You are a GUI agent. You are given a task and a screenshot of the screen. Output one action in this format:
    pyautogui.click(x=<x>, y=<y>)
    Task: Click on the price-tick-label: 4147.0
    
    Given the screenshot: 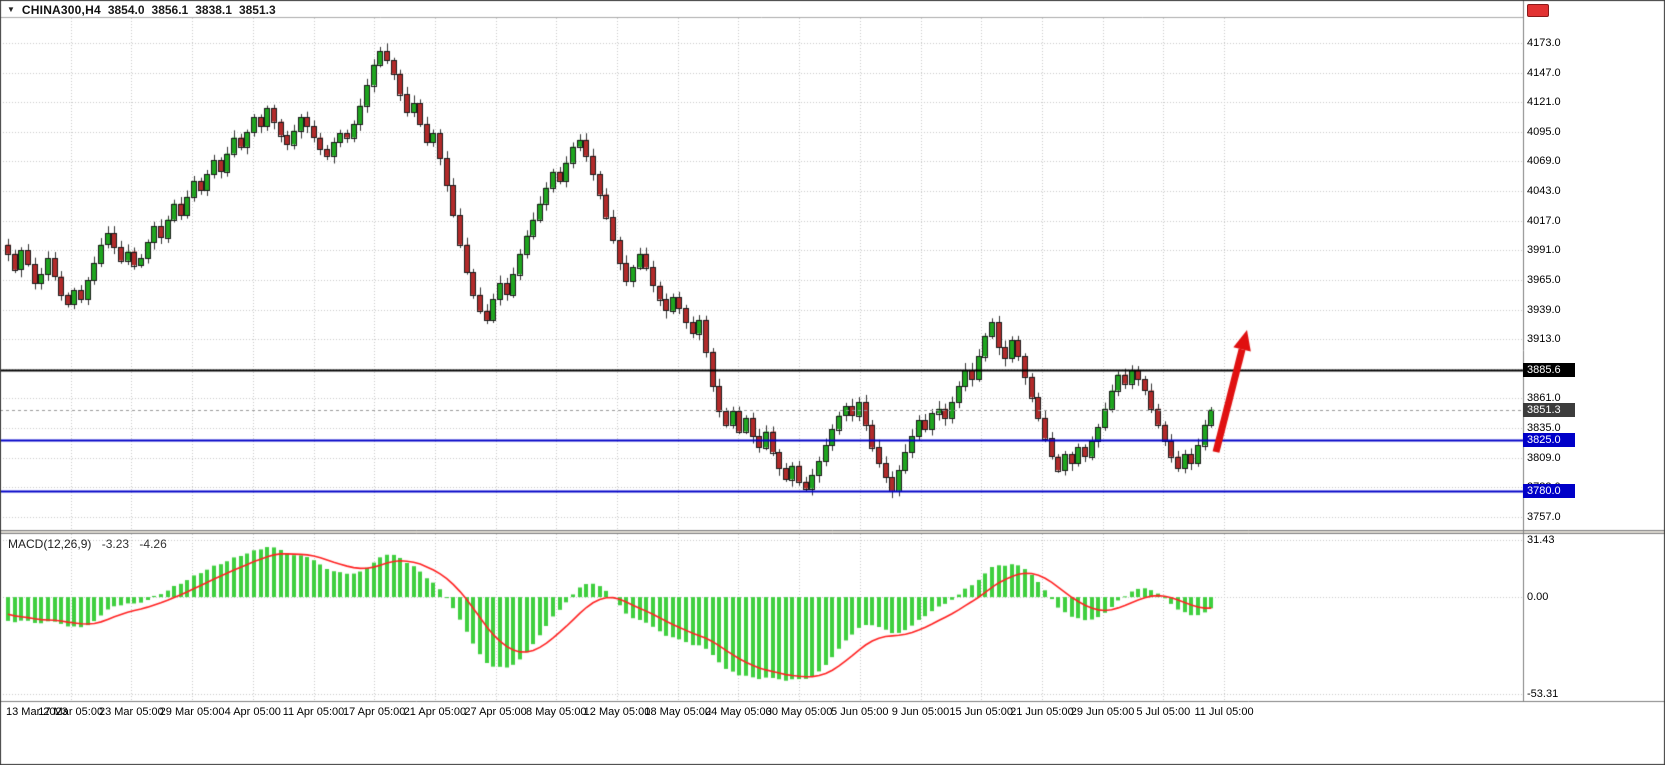 What is the action you would take?
    pyautogui.click(x=1544, y=72)
    